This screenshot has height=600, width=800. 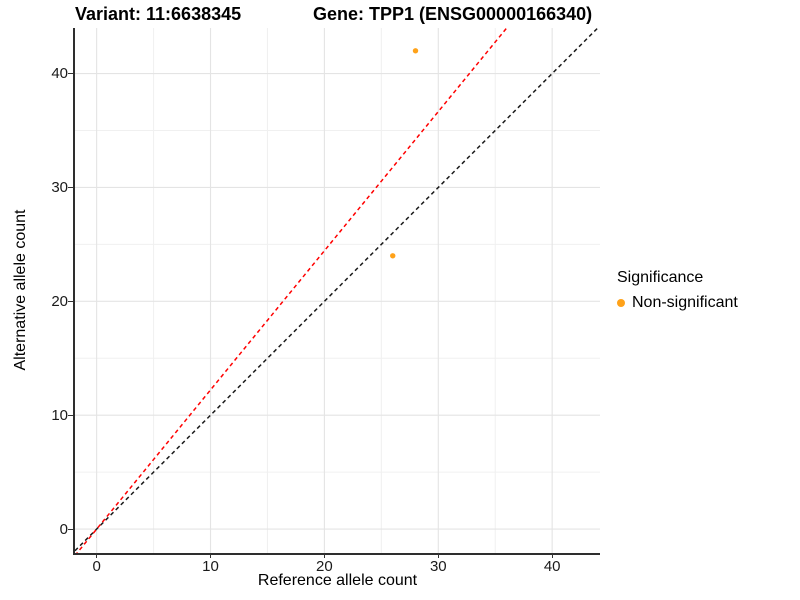 I want to click on y-tick-label: 20, so click(x=59, y=301).